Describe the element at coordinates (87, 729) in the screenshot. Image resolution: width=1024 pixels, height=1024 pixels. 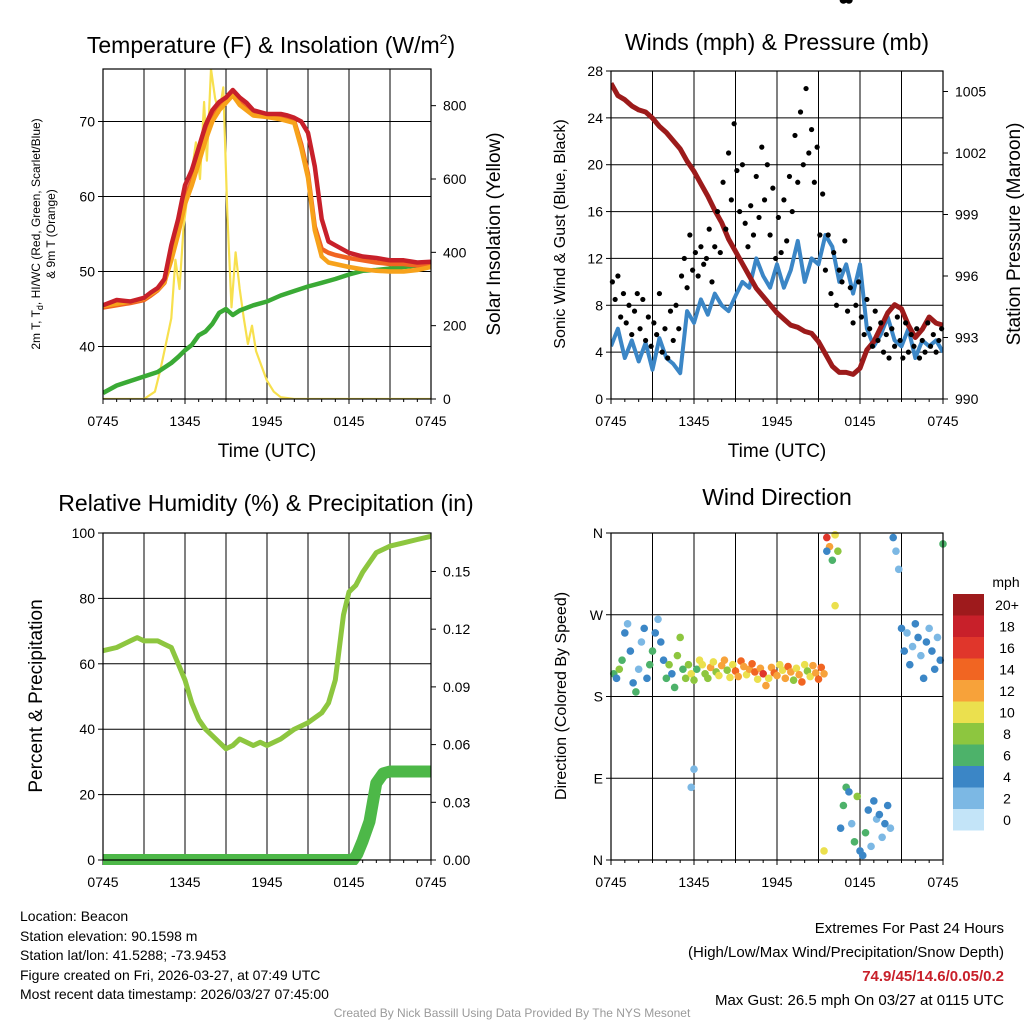
I see `y-tick-label: 40` at that location.